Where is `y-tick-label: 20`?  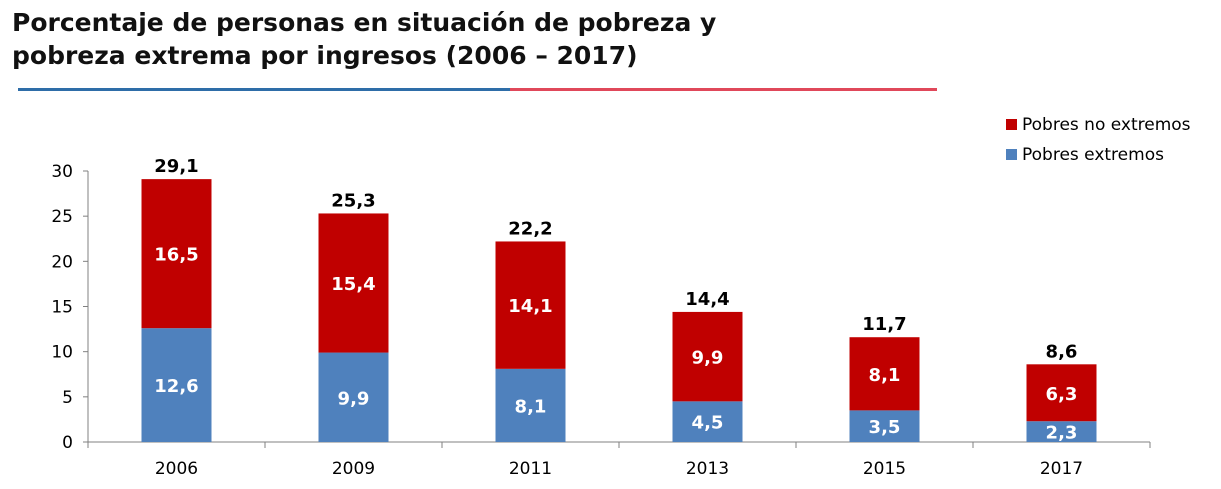 y-tick-label: 20 is located at coordinates (62, 262).